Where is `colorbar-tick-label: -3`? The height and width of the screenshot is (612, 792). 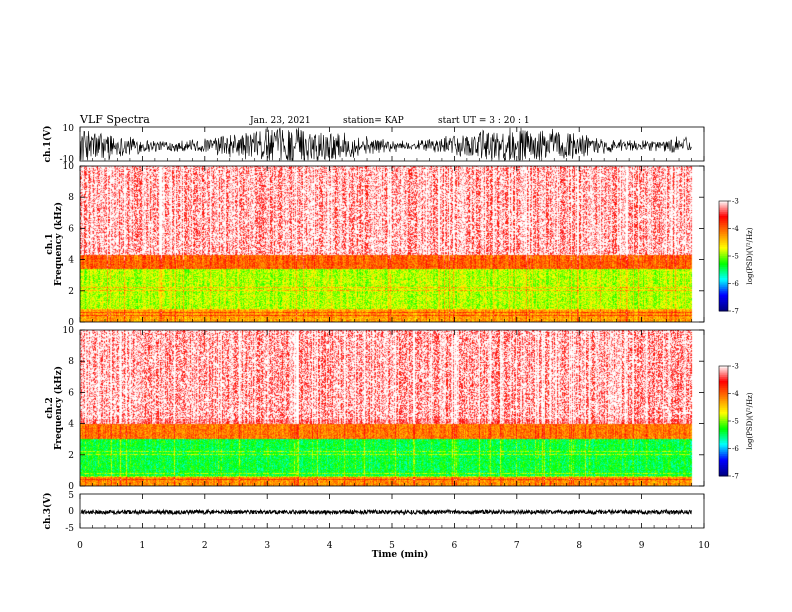
colorbar-tick-label: -3 is located at coordinates (735, 202).